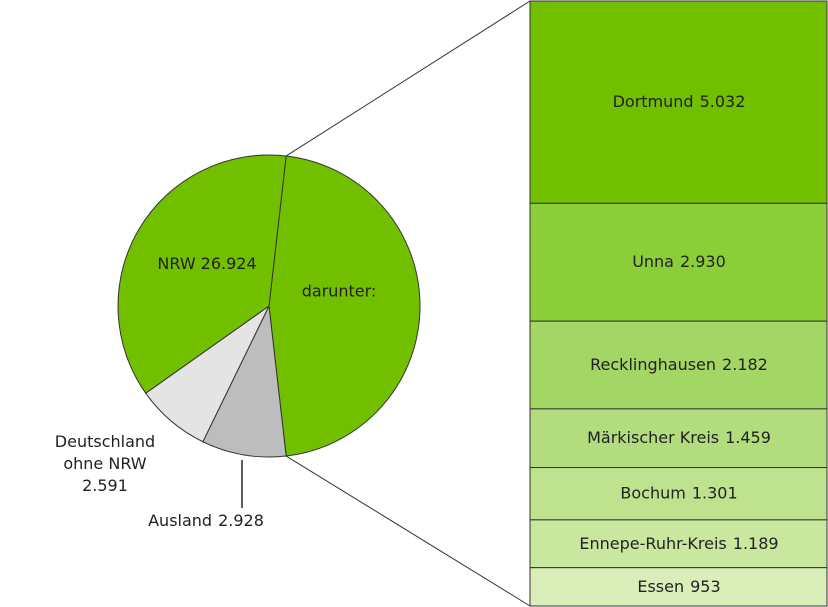 The width and height of the screenshot is (828, 607). I want to click on bar-value: 5.032, so click(723, 101).